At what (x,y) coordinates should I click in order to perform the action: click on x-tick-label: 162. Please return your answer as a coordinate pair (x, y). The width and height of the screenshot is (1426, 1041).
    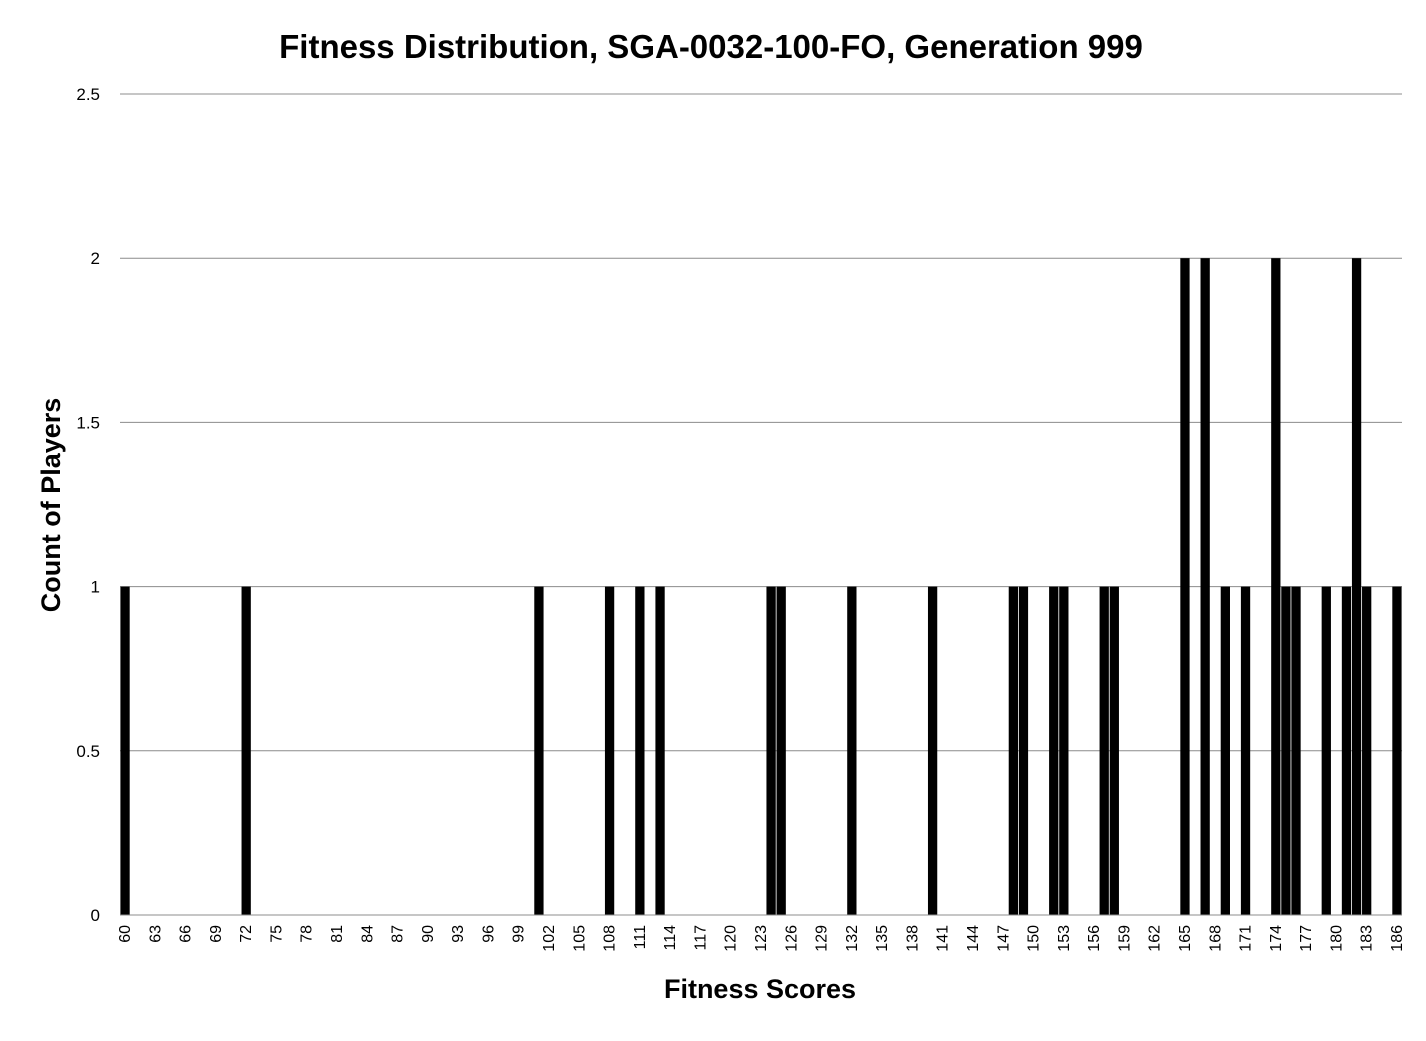
    Looking at the image, I should click on (1155, 938).